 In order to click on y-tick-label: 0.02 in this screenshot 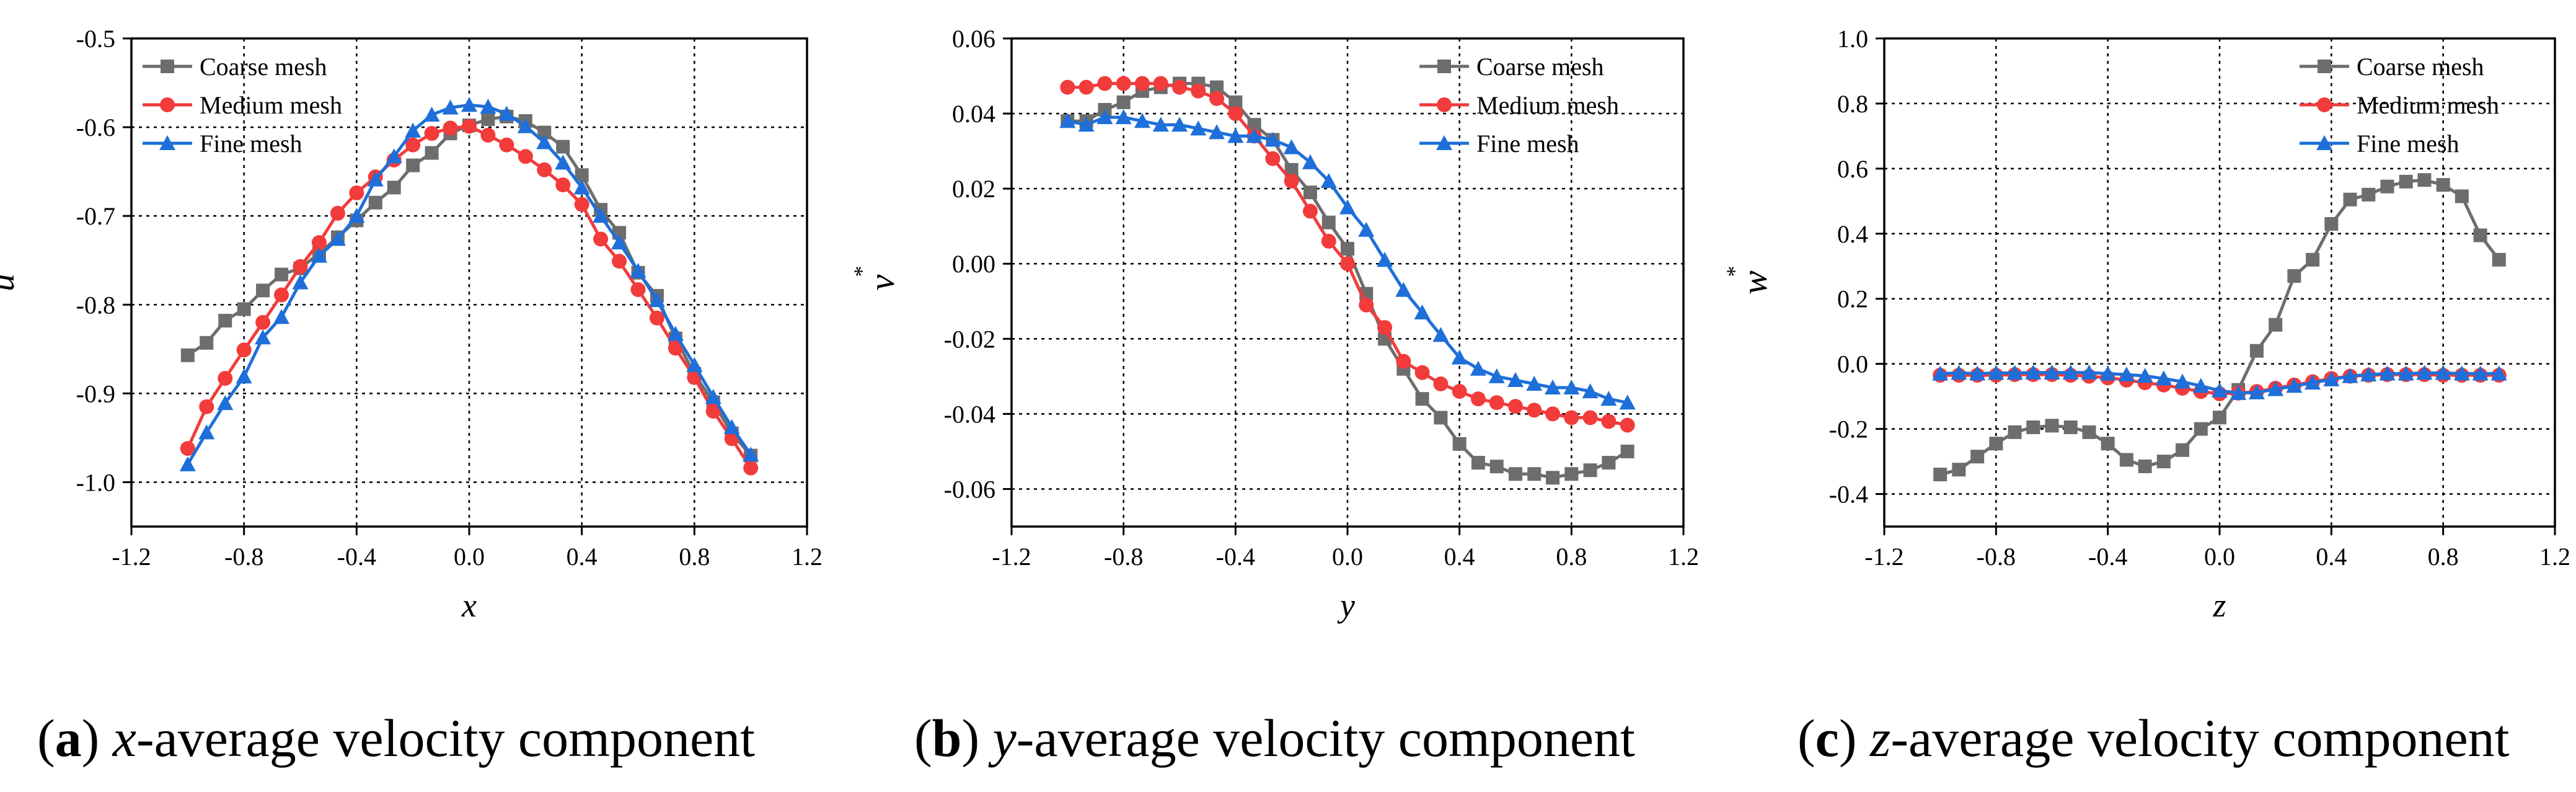, I will do `click(973, 189)`.